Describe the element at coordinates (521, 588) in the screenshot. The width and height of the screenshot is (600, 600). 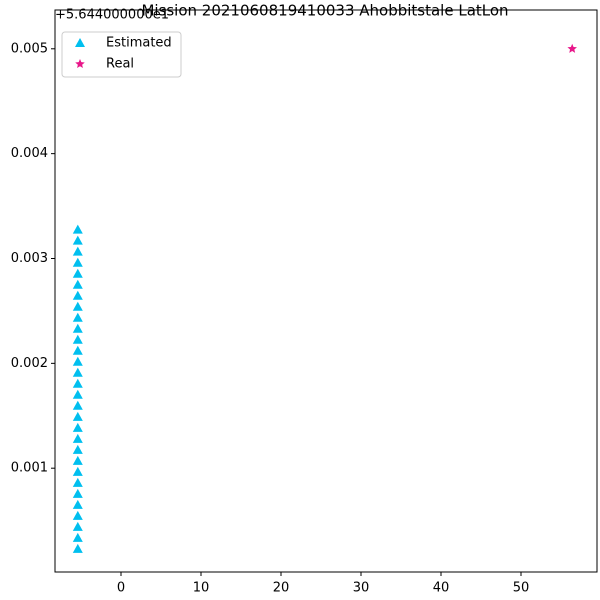
I see `x-tick-label: 50` at that location.